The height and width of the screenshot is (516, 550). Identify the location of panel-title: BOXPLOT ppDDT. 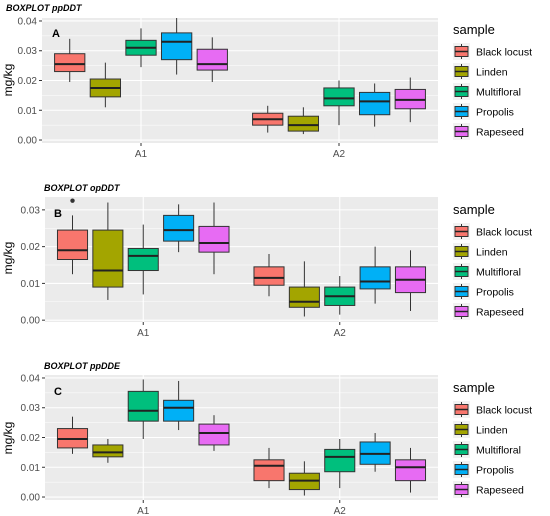
(44, 8).